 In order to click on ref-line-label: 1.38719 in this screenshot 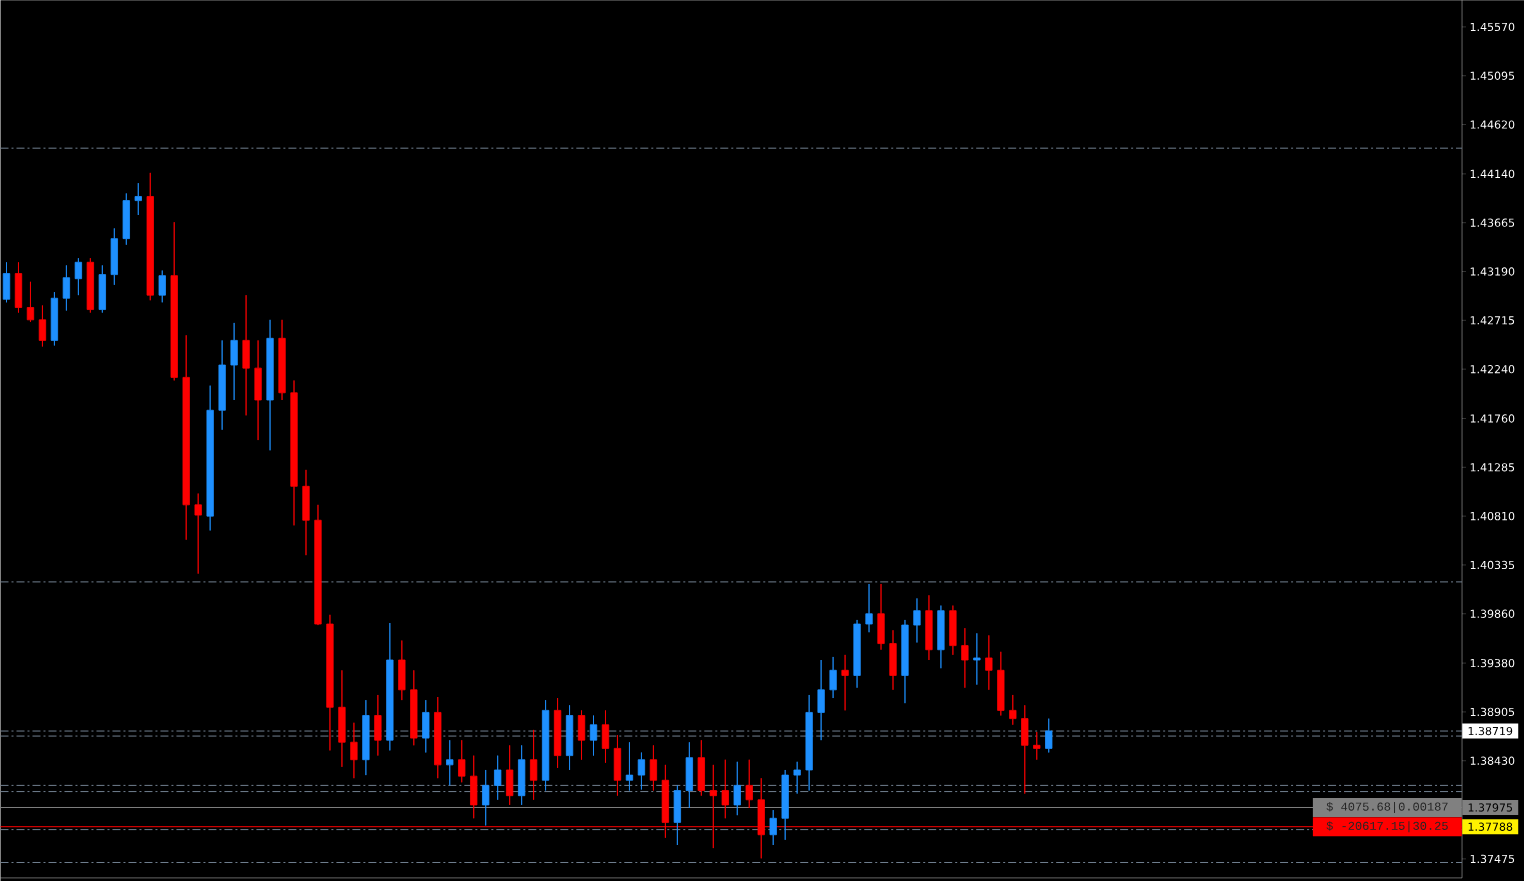, I will do `click(1490, 731)`.